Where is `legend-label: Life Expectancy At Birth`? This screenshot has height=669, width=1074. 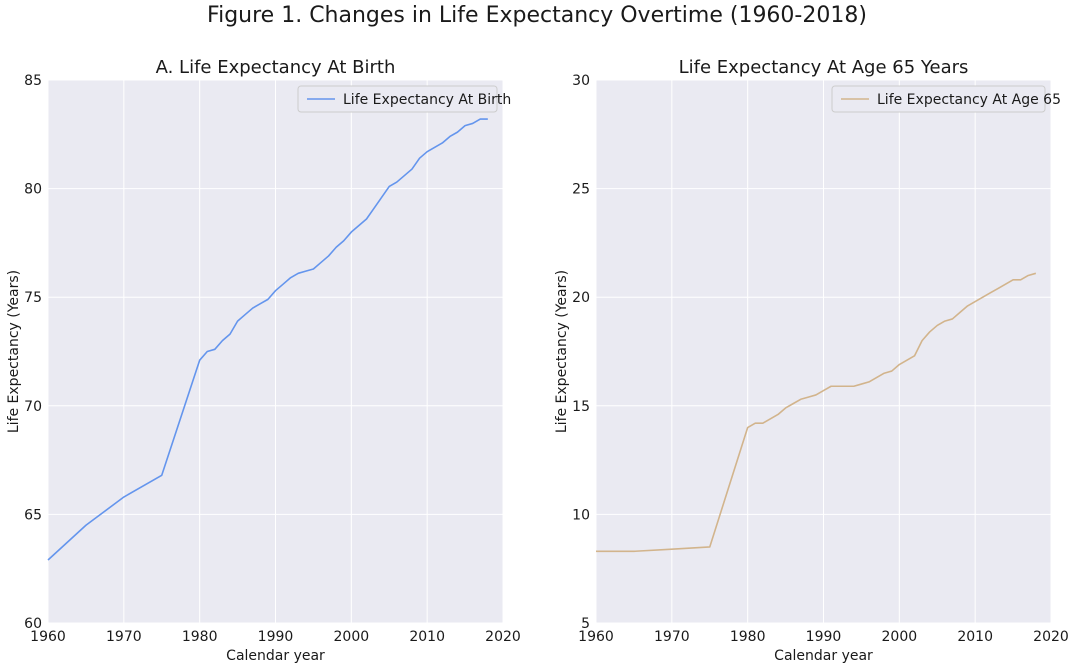 legend-label: Life Expectancy At Birth is located at coordinates (427, 100).